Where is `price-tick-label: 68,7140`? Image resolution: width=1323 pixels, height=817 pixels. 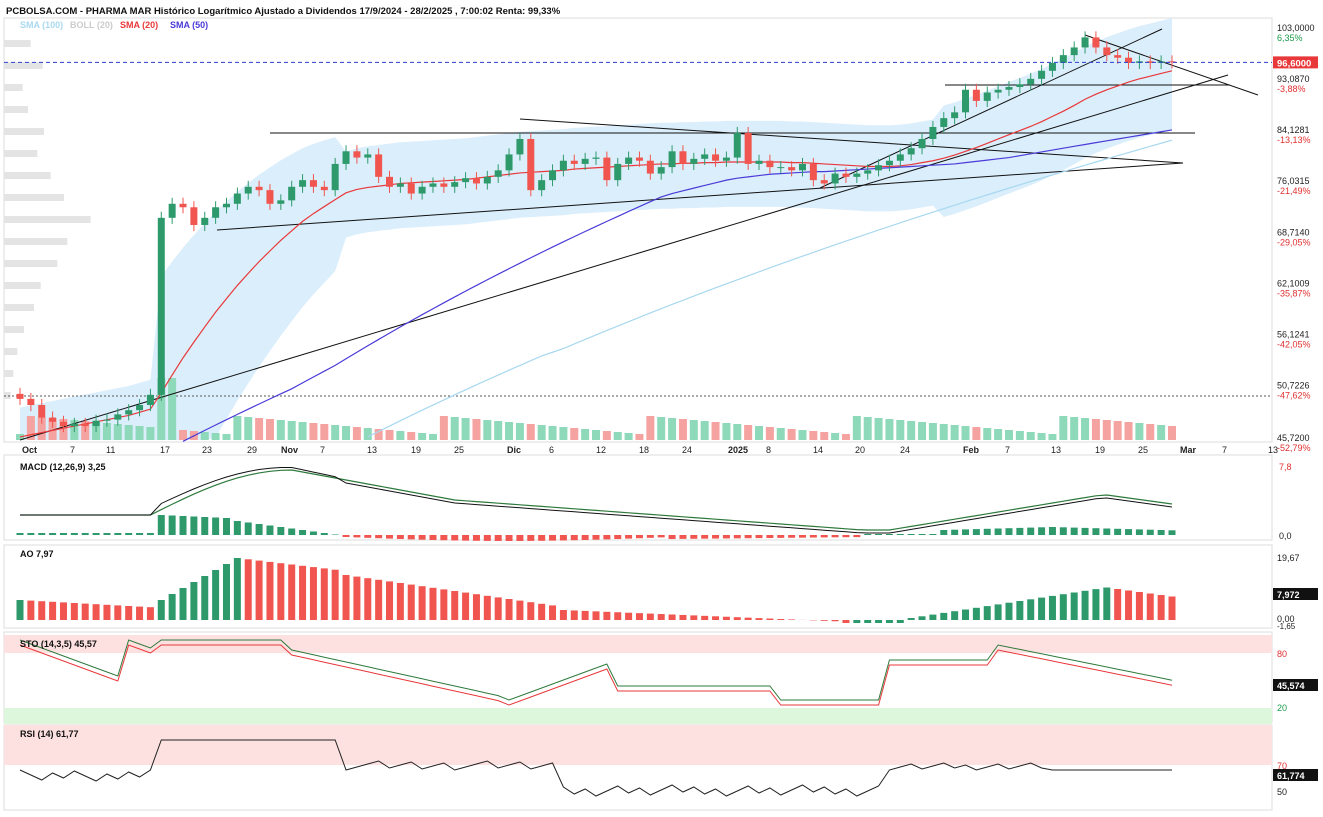 price-tick-label: 68,7140 is located at coordinates (1293, 232).